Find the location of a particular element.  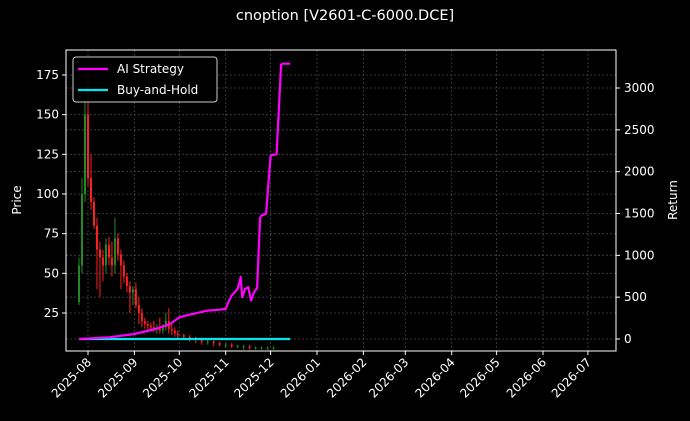

left-tick-label: 75 is located at coordinates (51, 234).